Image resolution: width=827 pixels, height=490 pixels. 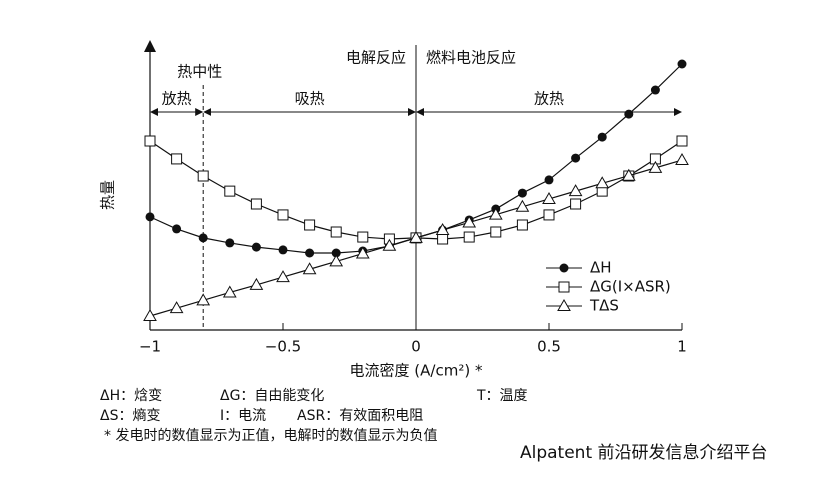 I want to click on watermark: Alpatent 前沿研发信息介绍平台, so click(x=644, y=453).